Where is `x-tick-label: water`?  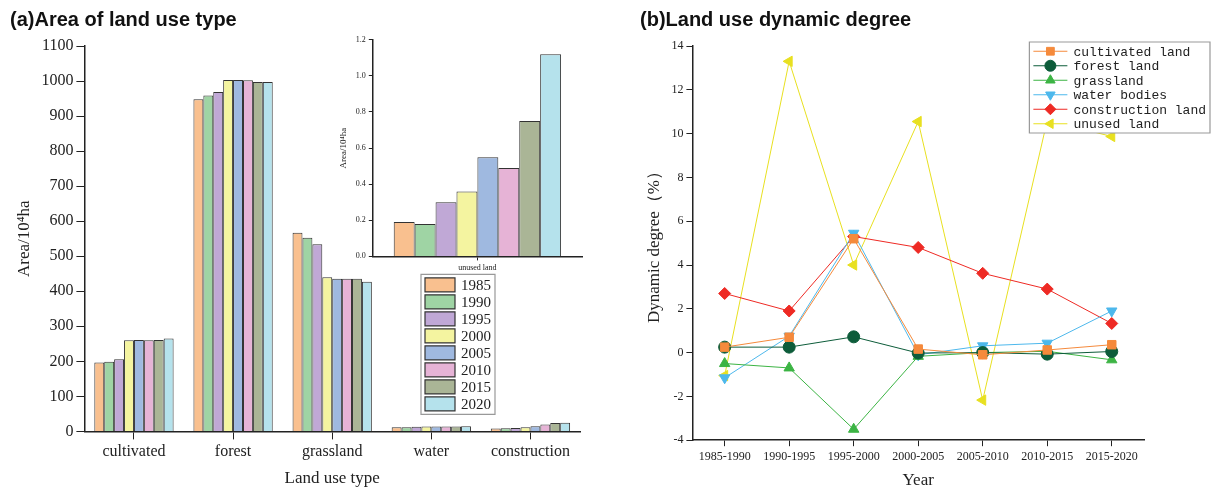
x-tick-label: water is located at coordinates (431, 451).